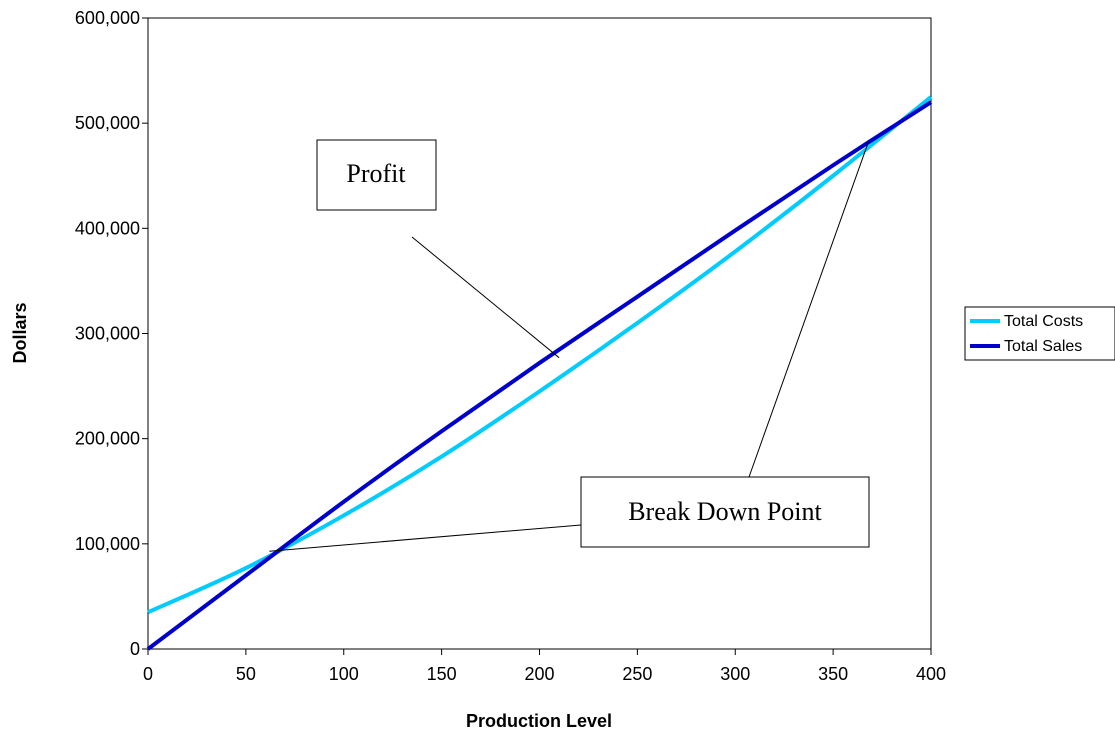 The height and width of the screenshot is (733, 1115). What do you see at coordinates (1043, 346) in the screenshot?
I see `legend-label-total-sales: Total Sales` at bounding box center [1043, 346].